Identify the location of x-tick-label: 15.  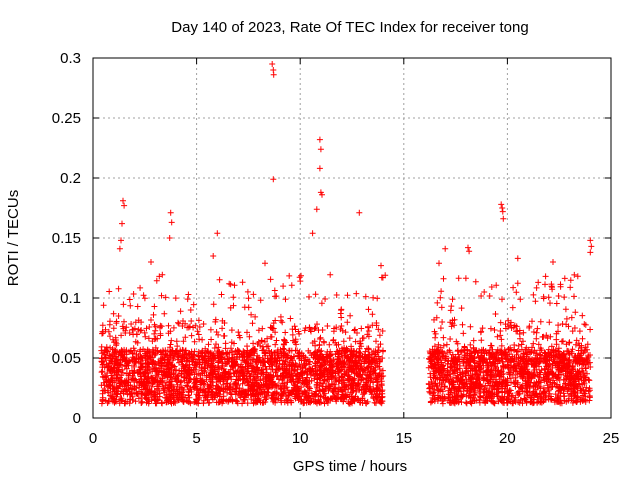
(403, 438).